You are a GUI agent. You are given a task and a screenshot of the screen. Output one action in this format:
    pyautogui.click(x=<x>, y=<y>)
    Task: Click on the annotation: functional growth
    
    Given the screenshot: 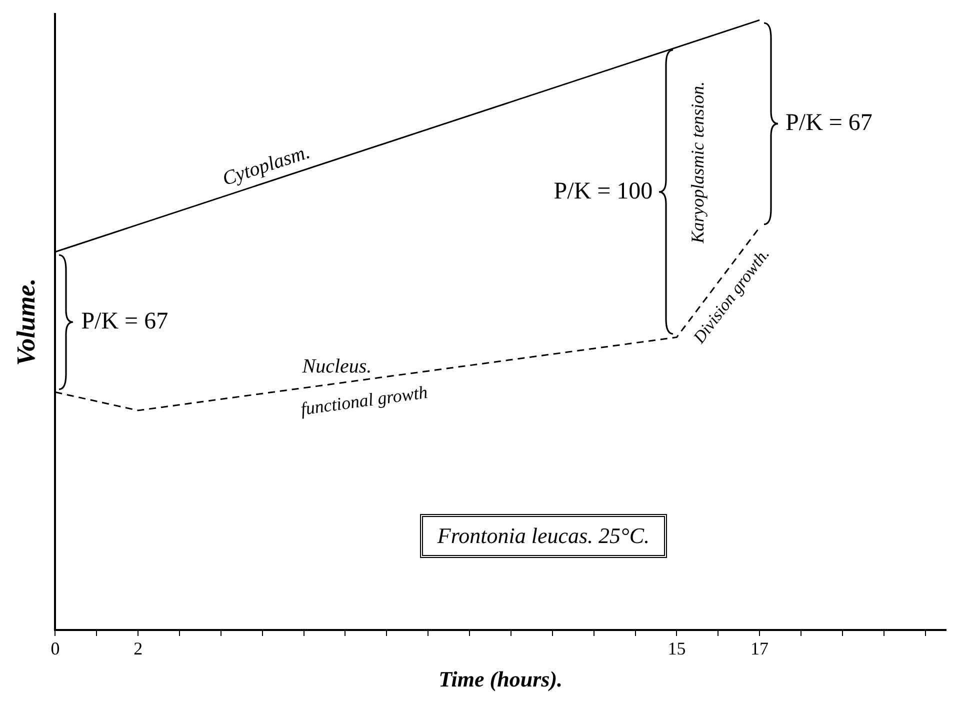 What is the action you would take?
    pyautogui.click(x=364, y=400)
    